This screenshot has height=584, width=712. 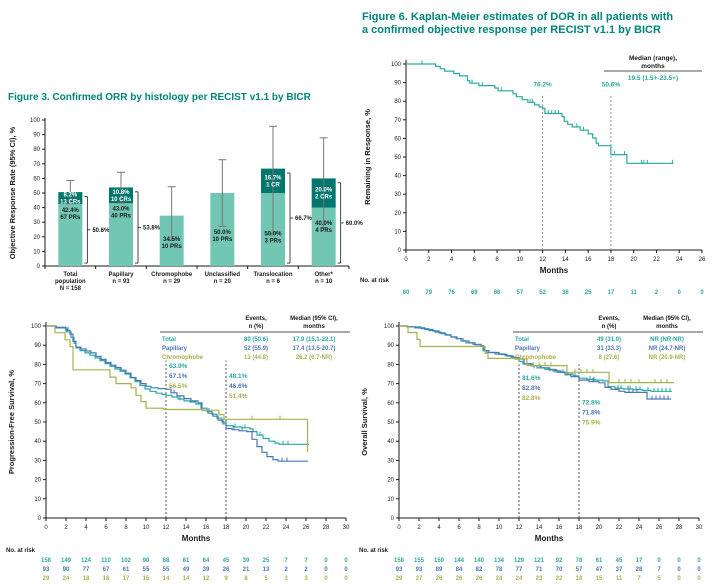 I want to click on svg-text: months, so click(x=667, y=327).